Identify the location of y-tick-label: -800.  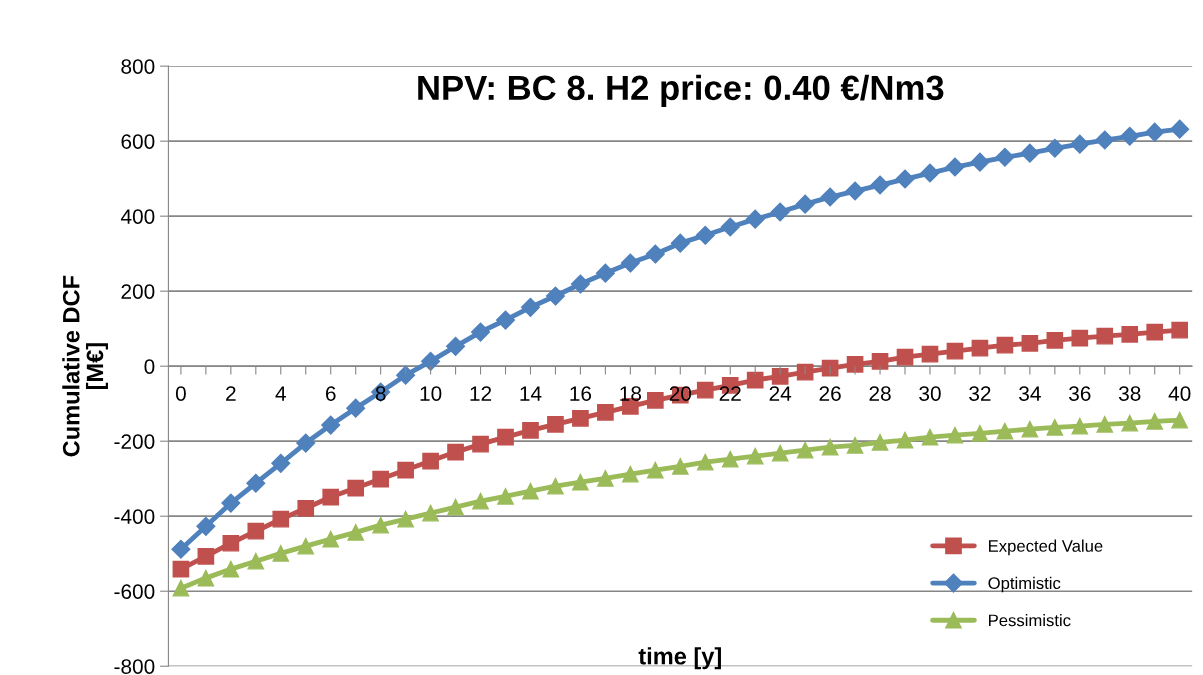
(134, 666).